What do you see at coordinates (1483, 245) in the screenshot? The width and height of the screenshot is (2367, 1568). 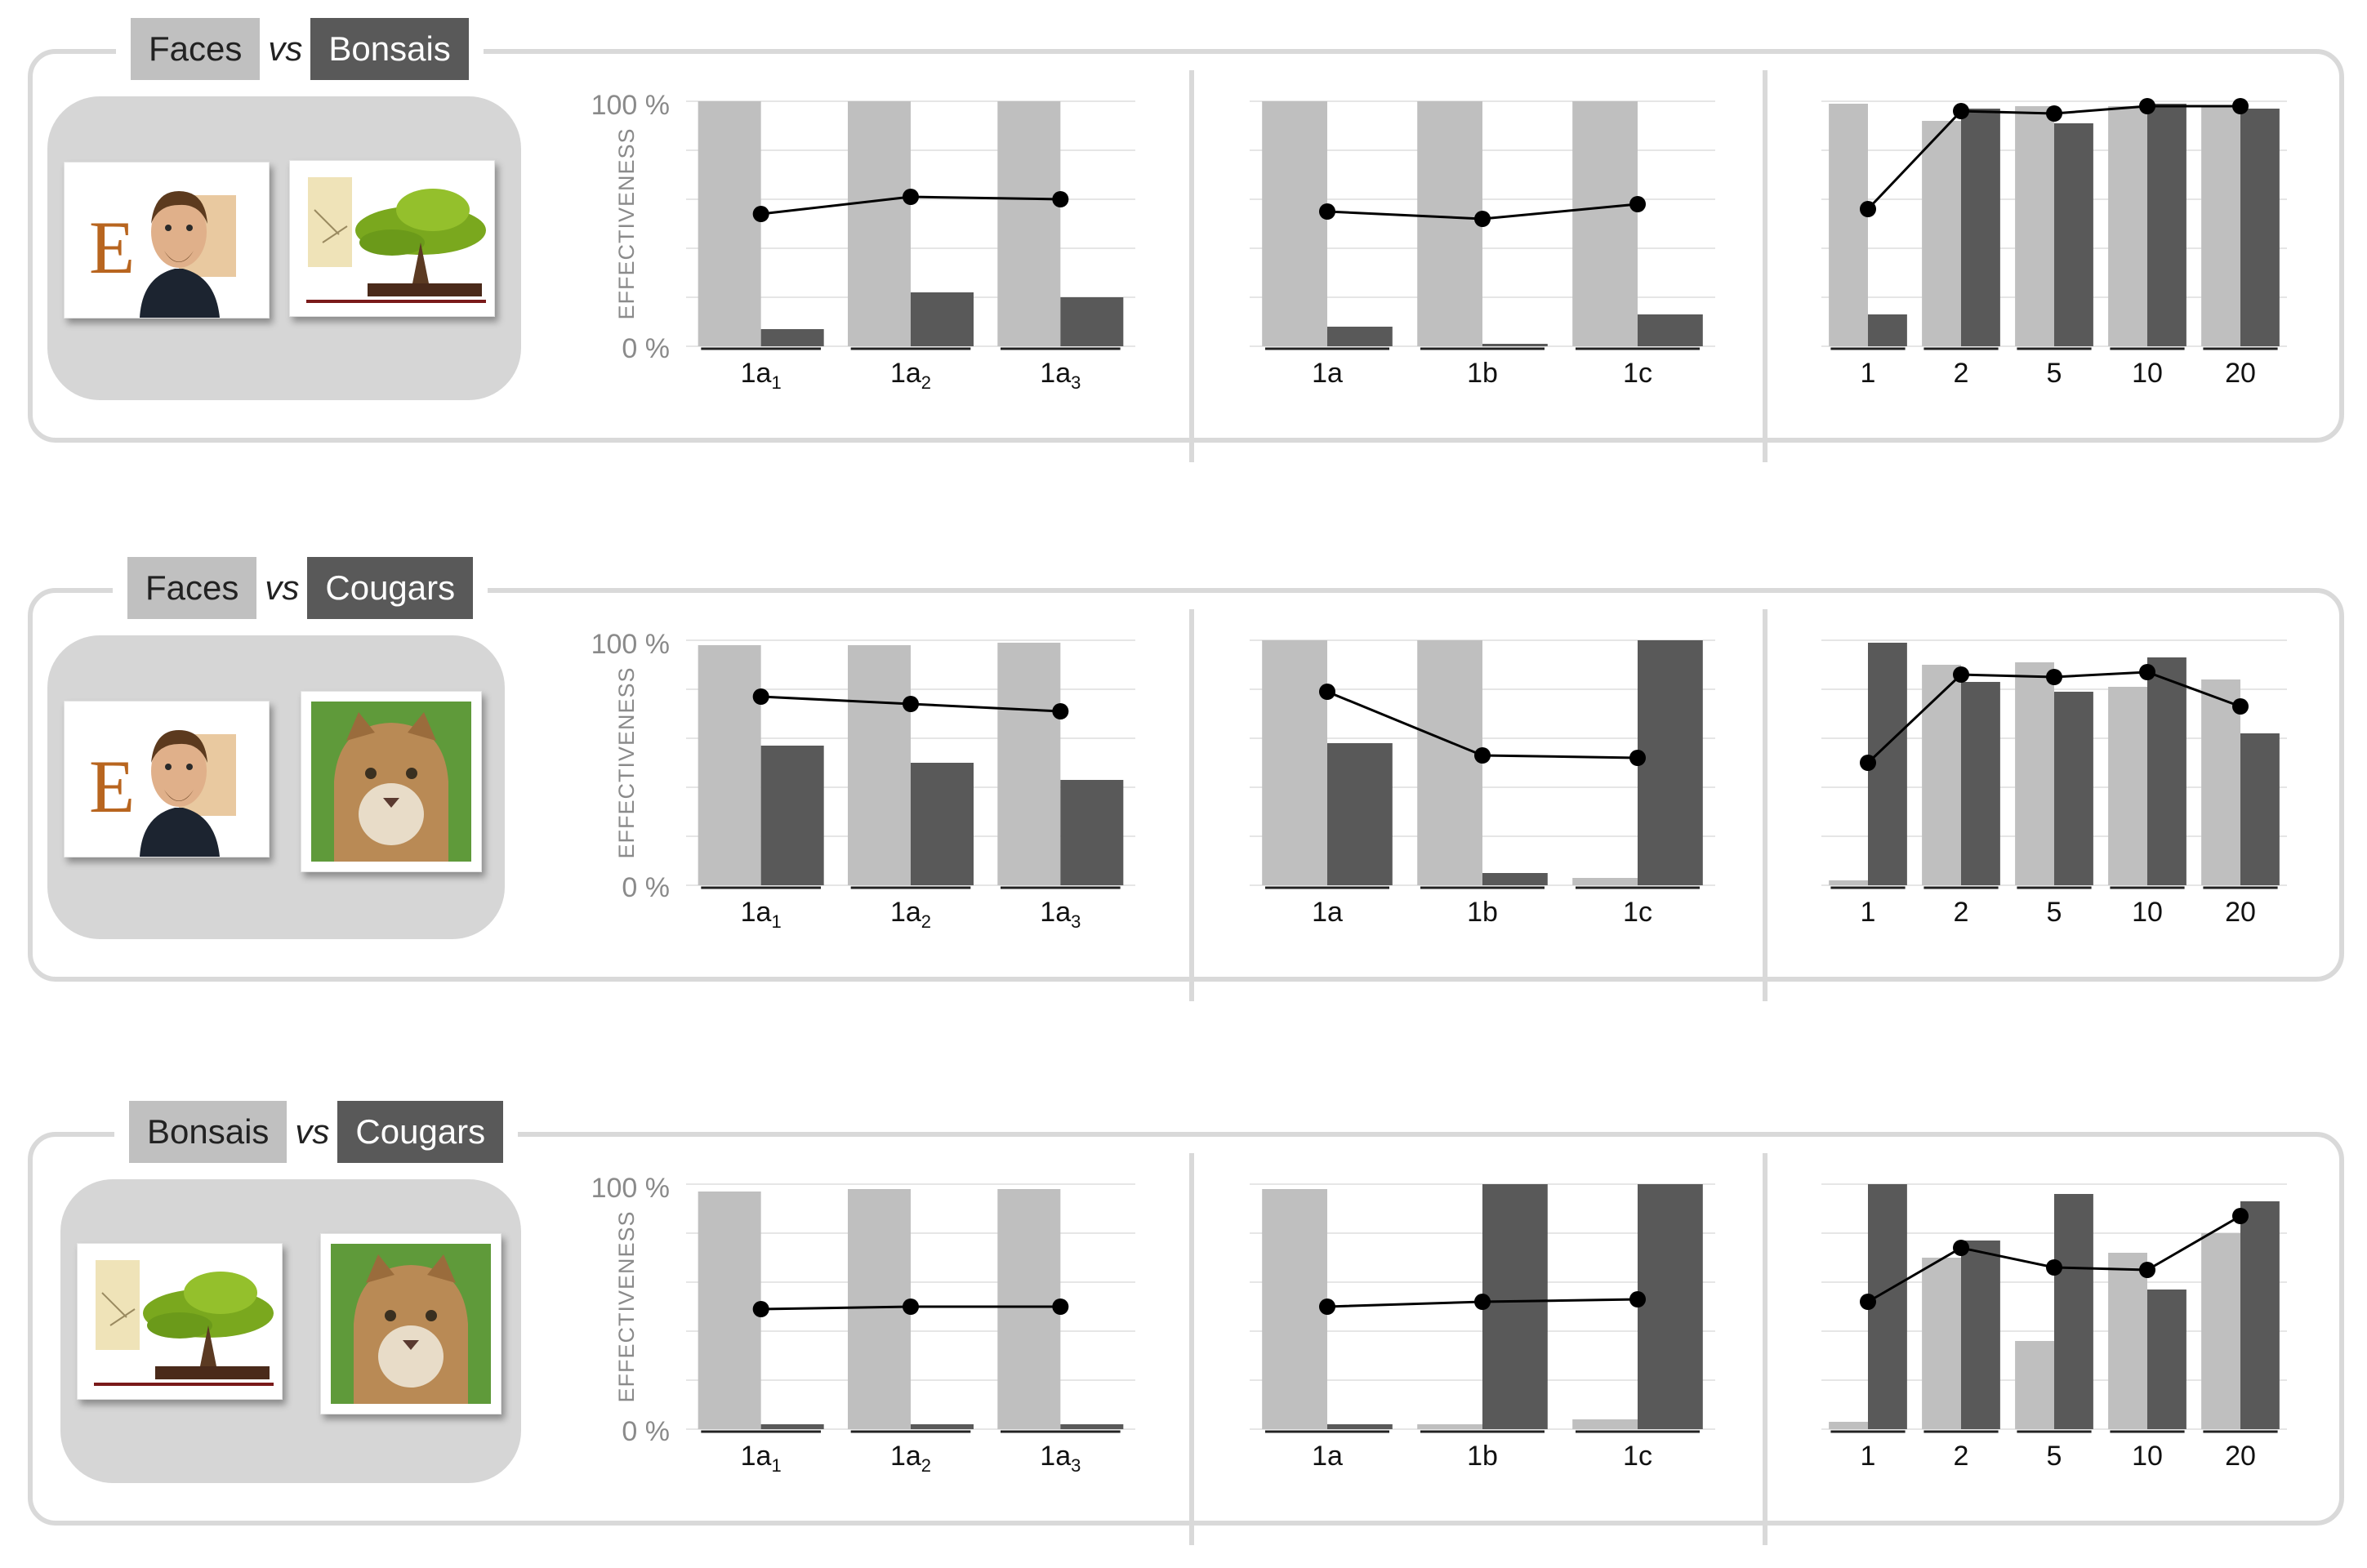 I see `chart-r0-c1: 1a 1b 1c` at bounding box center [1483, 245].